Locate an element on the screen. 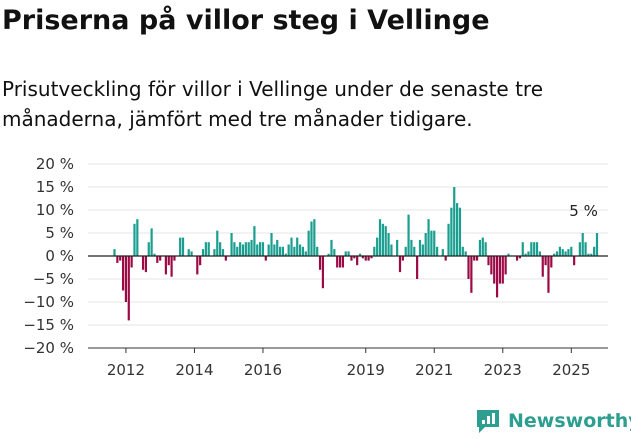 This screenshot has height=439, width=631. newsworthy-logo-icon is located at coordinates (488, 421).